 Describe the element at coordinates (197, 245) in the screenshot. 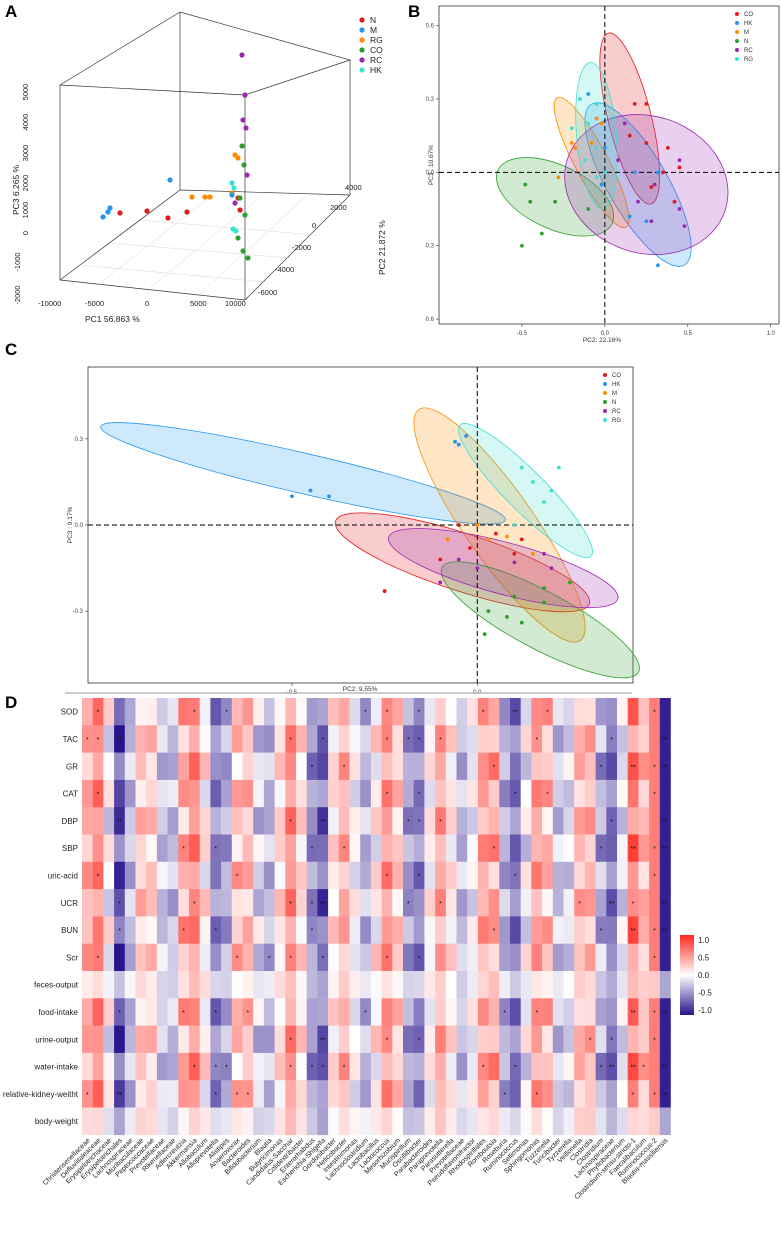

I see `grid-lines` at that location.